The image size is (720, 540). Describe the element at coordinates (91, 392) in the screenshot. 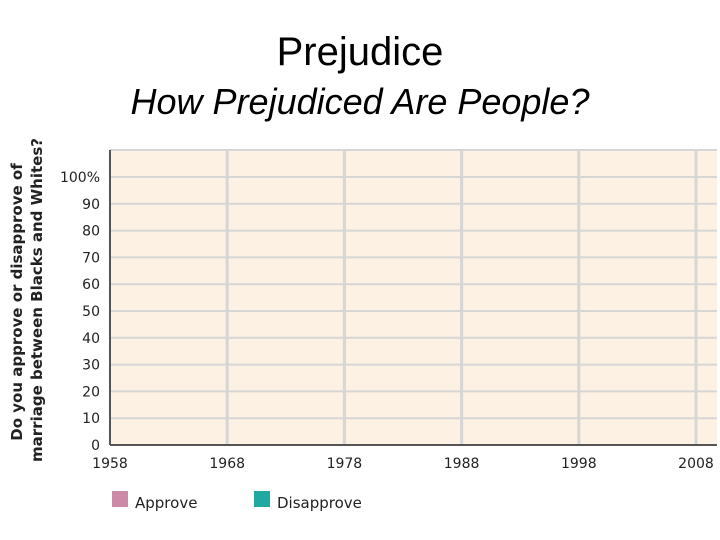

I see `y-tick-label: 20` at that location.